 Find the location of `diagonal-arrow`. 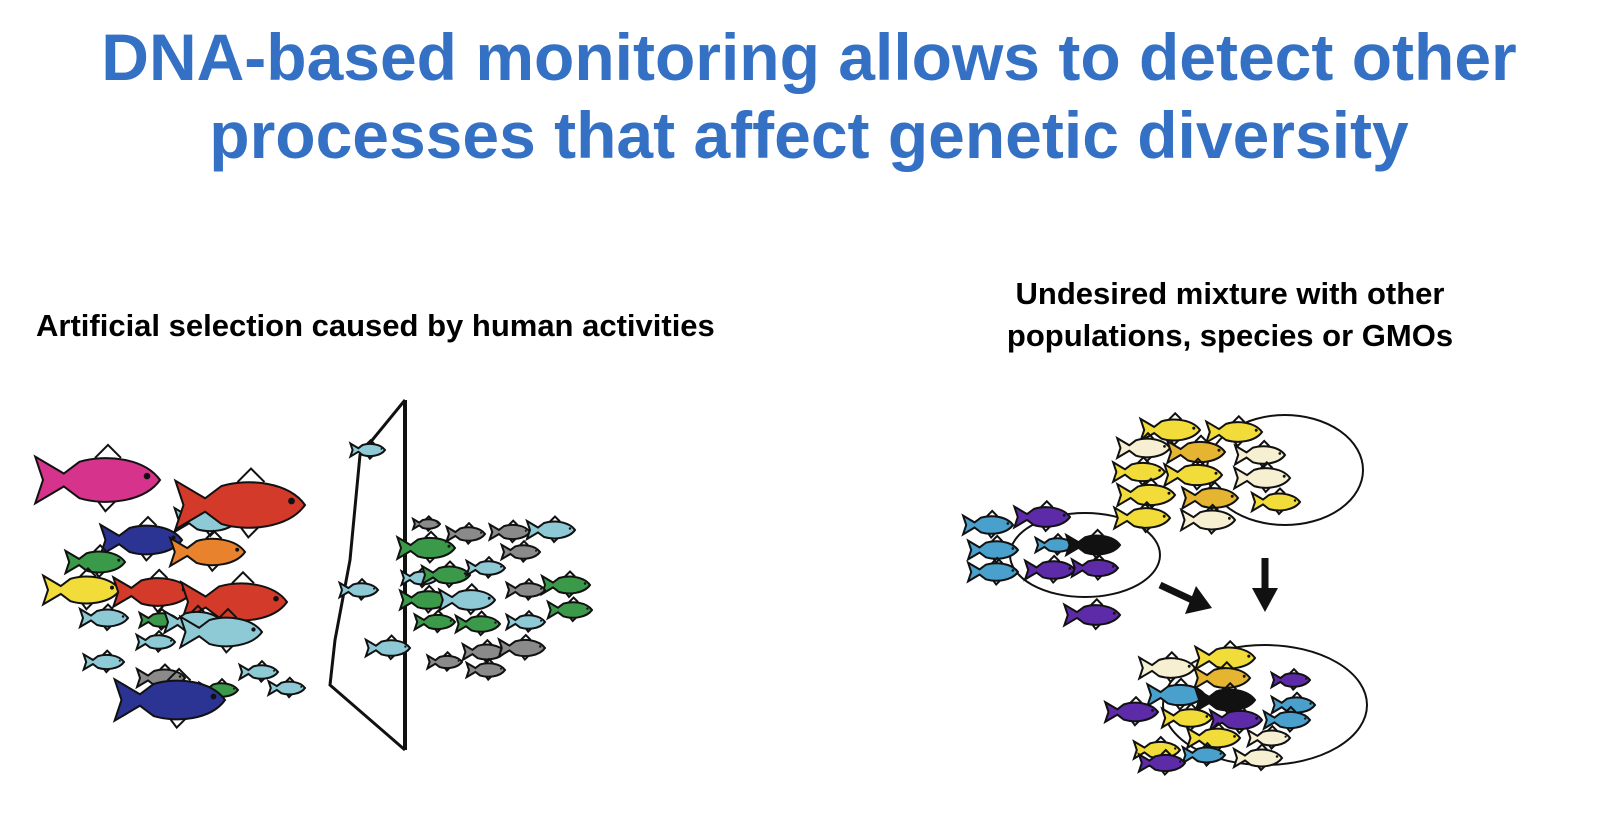

diagonal-arrow is located at coordinates (1185, 597).